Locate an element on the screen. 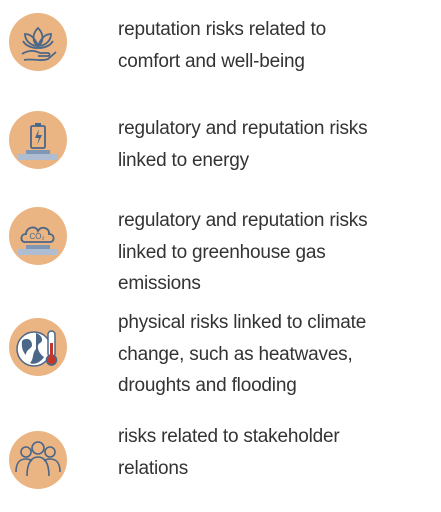  text-line: emissions is located at coordinates (159, 283).